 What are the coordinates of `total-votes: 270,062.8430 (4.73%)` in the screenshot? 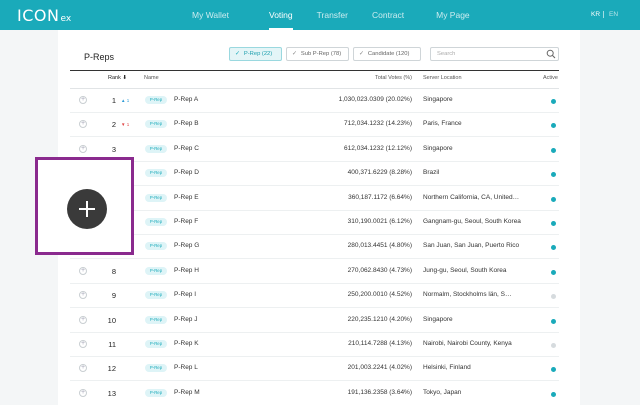 It's located at (379, 270).